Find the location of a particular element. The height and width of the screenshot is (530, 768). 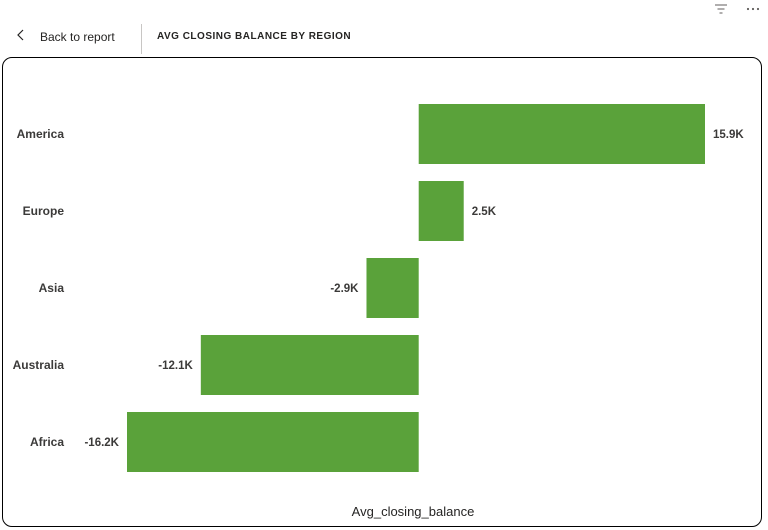

more-options-icon is located at coordinates (753, 9).